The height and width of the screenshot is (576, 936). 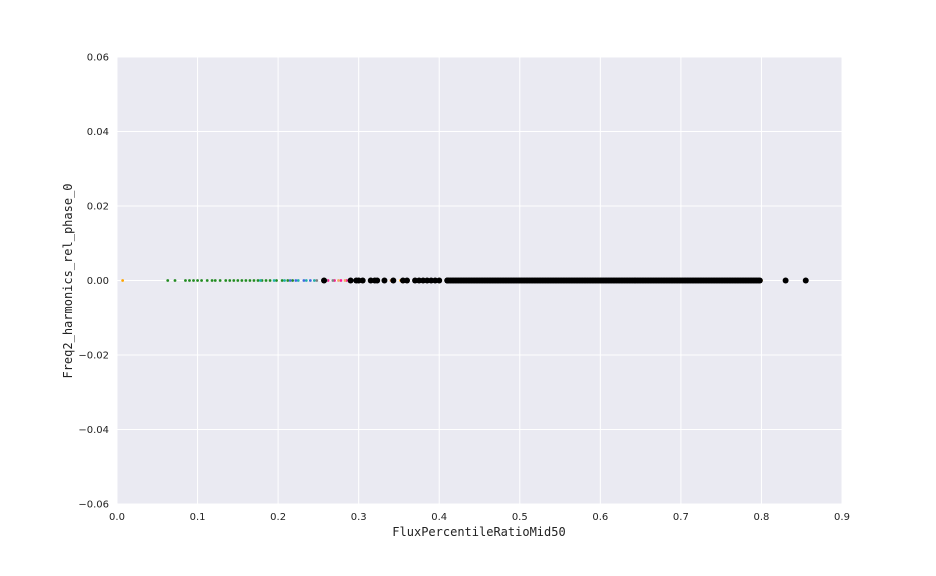 What do you see at coordinates (478, 532) in the screenshot?
I see `x-axis-label: FluxPercentileRatioMid50` at bounding box center [478, 532].